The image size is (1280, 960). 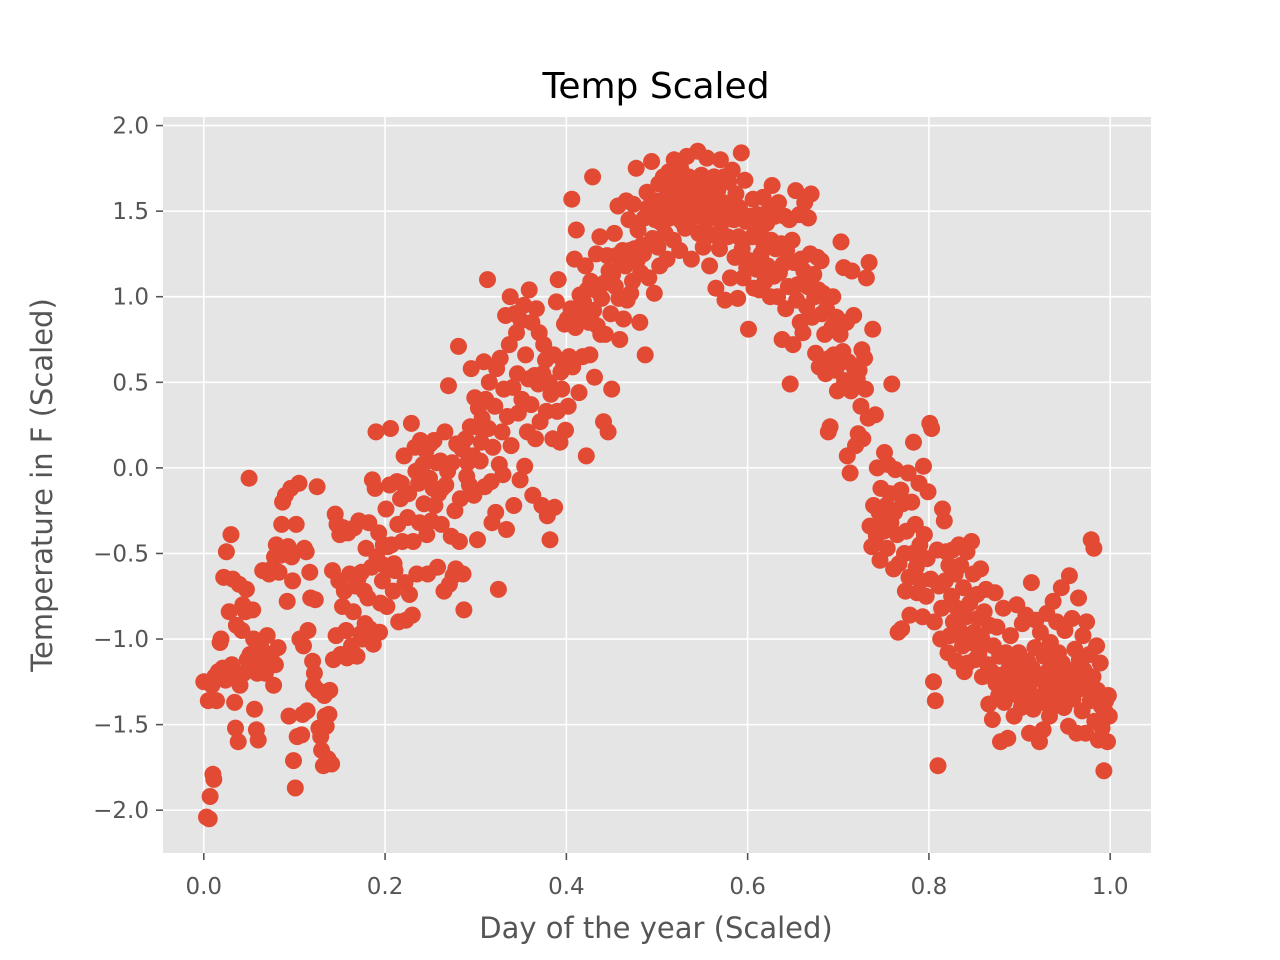 I want to click on y-axis-ticks: −2.0 −1.5 −1.0 −0.5 0.0 0.5 1.0 1.5 2.0, so click(x=128, y=469).